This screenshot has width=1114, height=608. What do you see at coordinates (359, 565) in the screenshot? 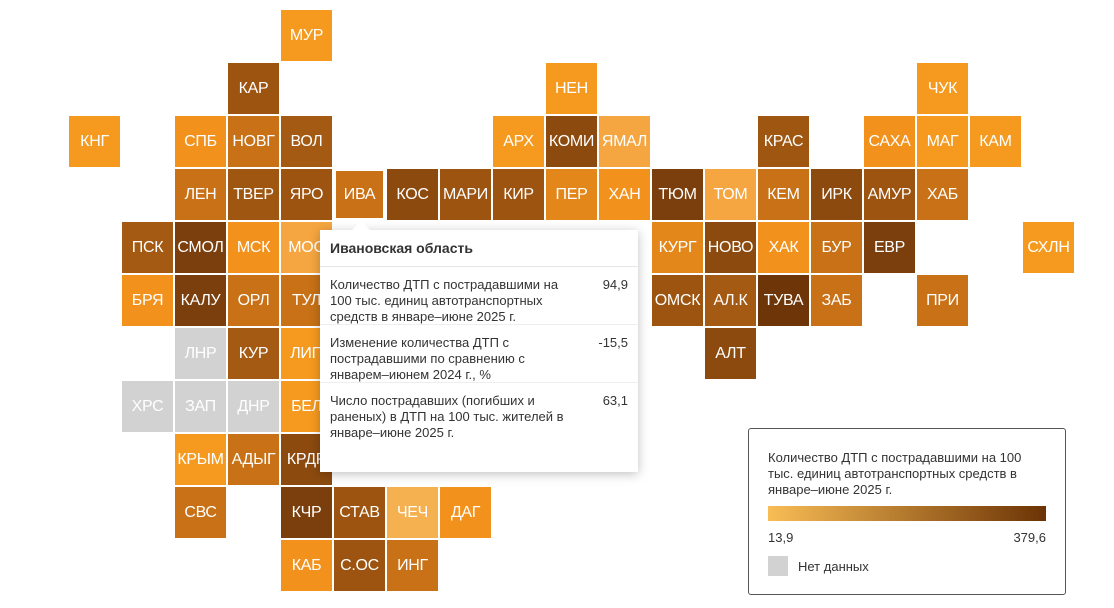
I see `region-tile: С.ОС` at bounding box center [359, 565].